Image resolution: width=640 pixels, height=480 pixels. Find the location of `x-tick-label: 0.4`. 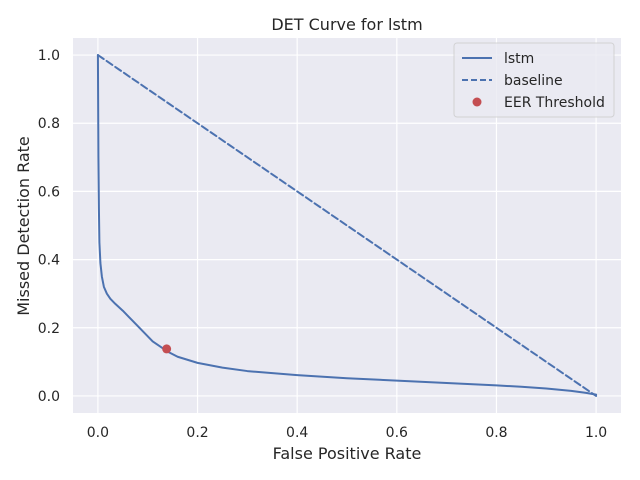

x-tick-label: 0.4 is located at coordinates (297, 433).